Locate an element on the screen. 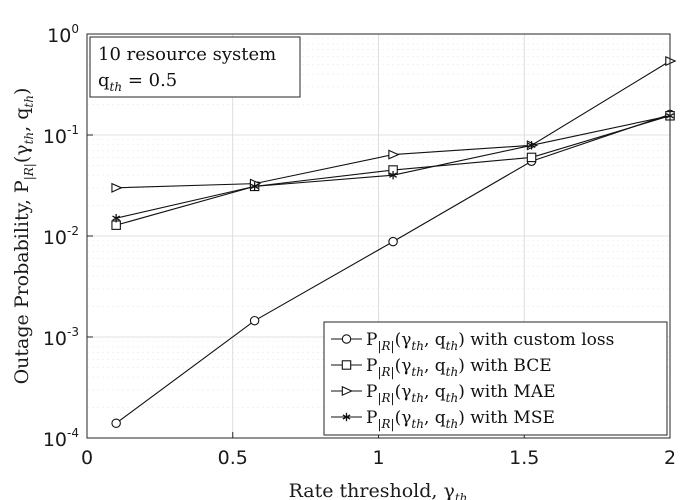 This screenshot has width=680, height=500. legend-item: P|R|(γth, qth) with custom loss is located at coordinates (472, 341).